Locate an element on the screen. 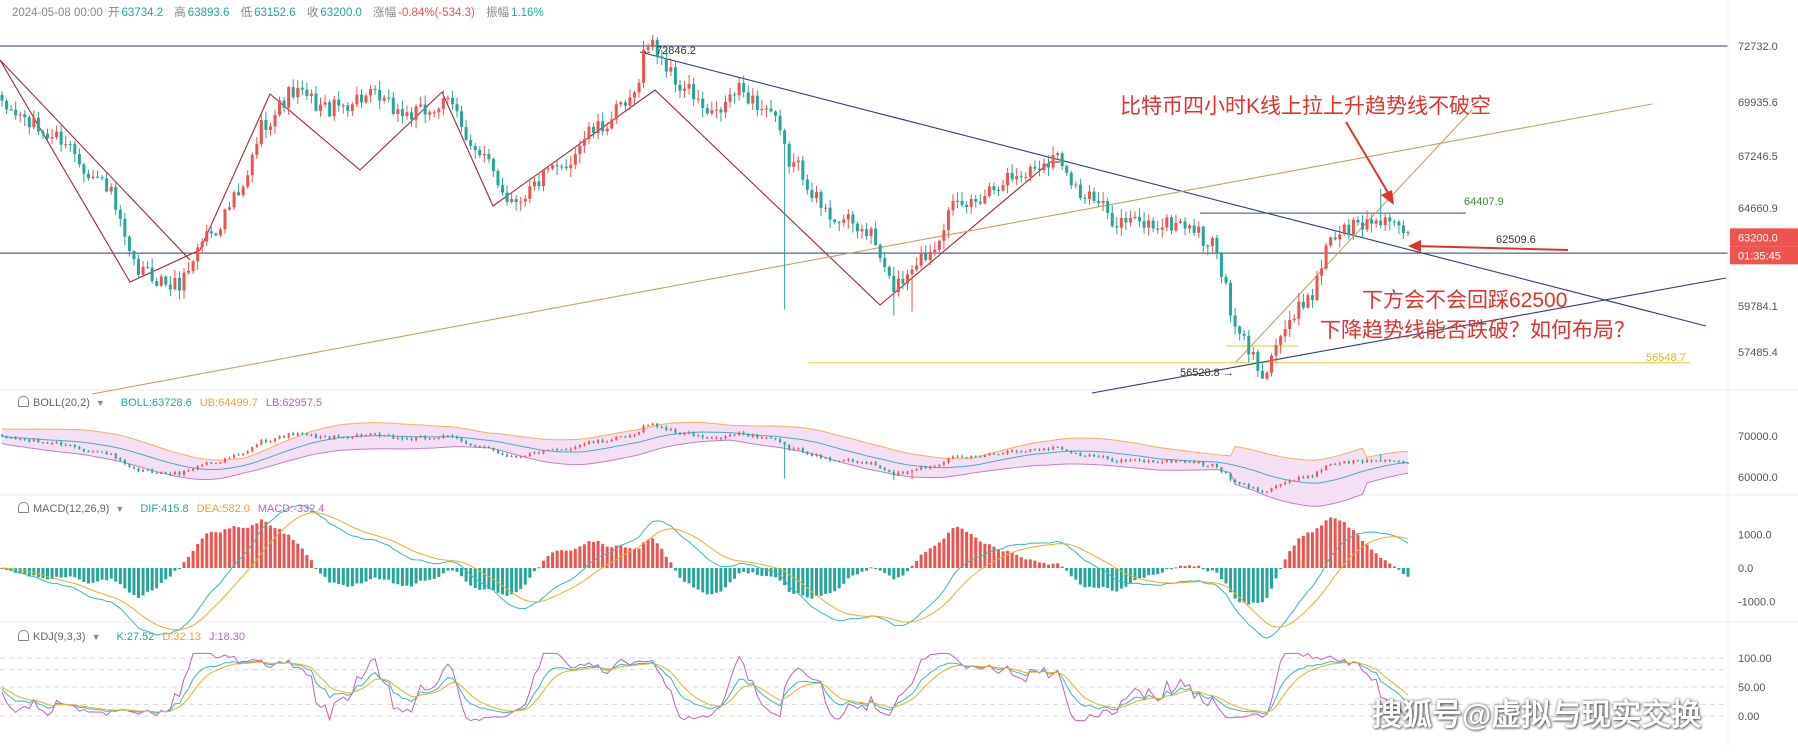 The width and height of the screenshot is (1798, 752). kdj-legend: KDJ(9,3,3) ▼ K:27.52 D:32.13 J:18.30 is located at coordinates (131, 636).